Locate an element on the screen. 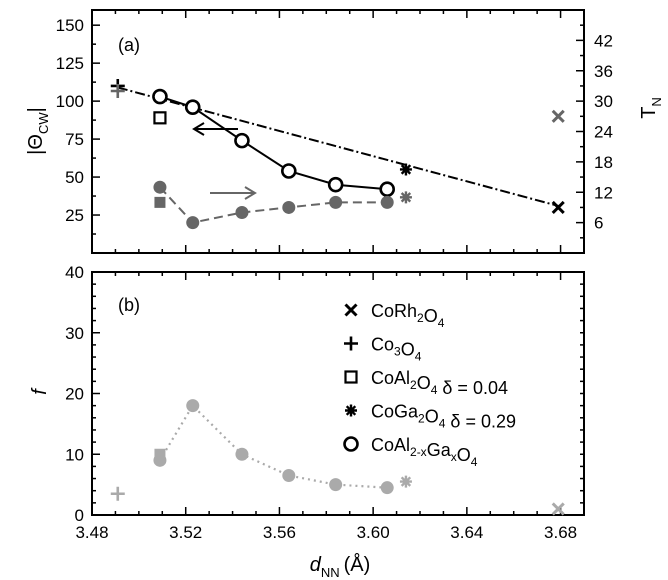 The image size is (668, 580). panel-a-label: (a) is located at coordinates (129, 45).